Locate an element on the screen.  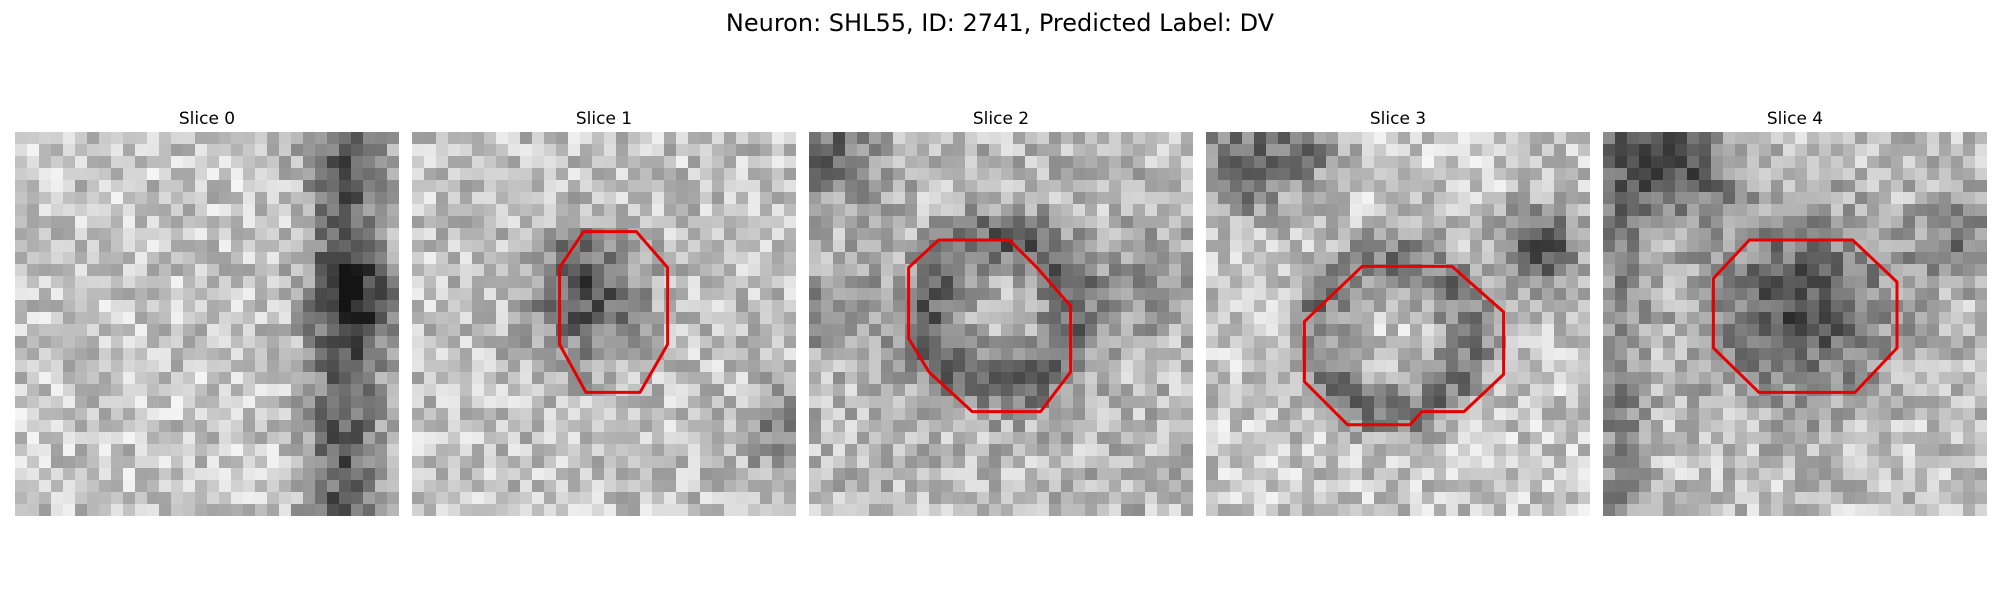
slice-title-2: Slice 2 is located at coordinates (1001, 119).